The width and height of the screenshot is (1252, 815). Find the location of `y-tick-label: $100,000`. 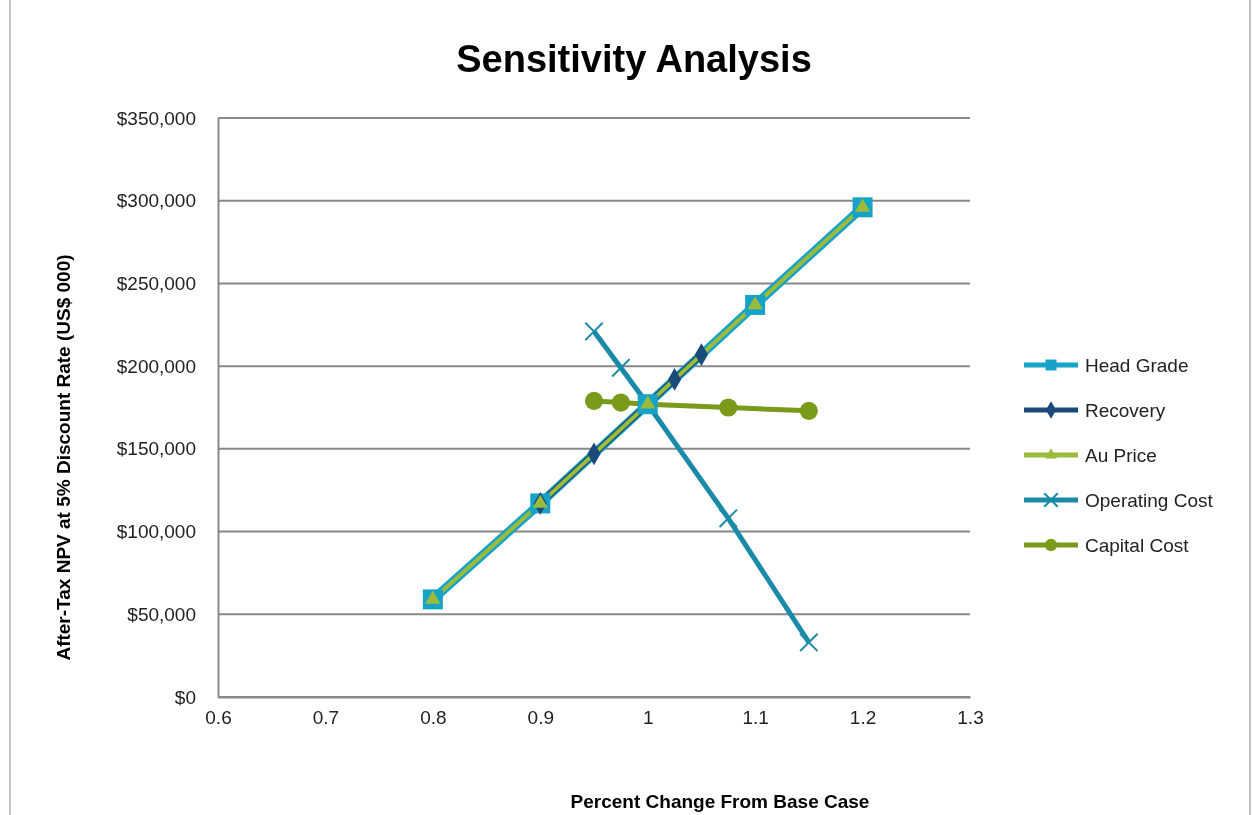

y-tick-label: $100,000 is located at coordinates (156, 532).